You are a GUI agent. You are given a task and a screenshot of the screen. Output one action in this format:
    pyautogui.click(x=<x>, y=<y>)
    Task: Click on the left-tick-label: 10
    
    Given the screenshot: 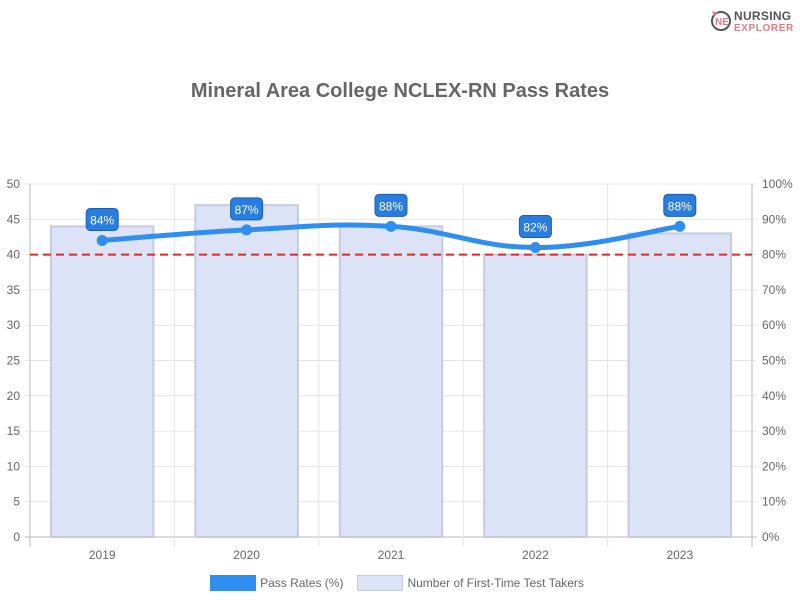 What is the action you would take?
    pyautogui.click(x=14, y=466)
    